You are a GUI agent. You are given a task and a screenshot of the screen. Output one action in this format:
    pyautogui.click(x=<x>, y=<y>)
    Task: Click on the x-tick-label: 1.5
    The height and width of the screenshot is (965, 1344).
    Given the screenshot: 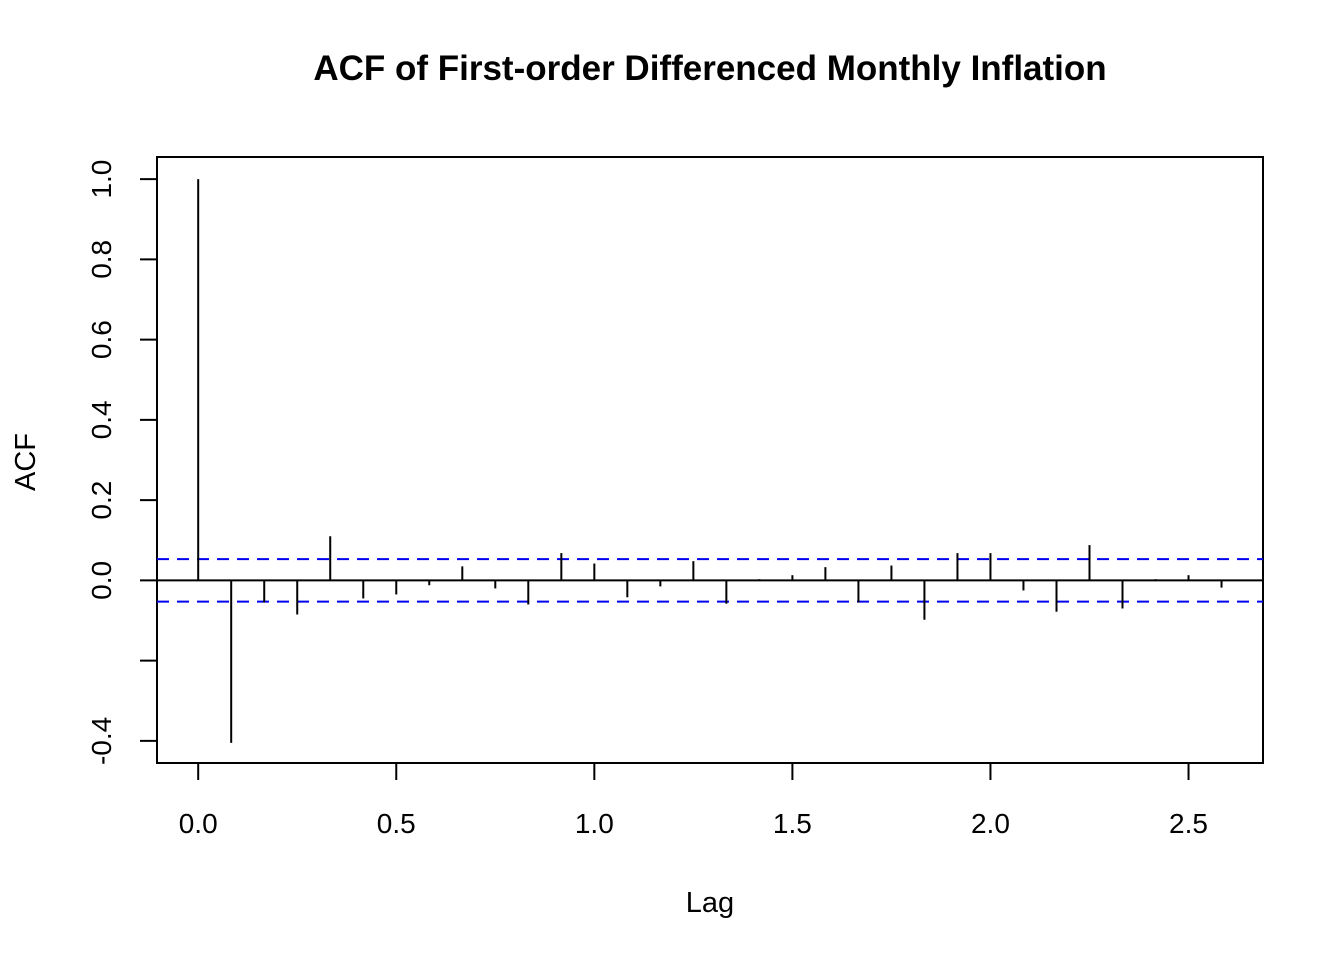 What is the action you would take?
    pyautogui.click(x=792, y=823)
    